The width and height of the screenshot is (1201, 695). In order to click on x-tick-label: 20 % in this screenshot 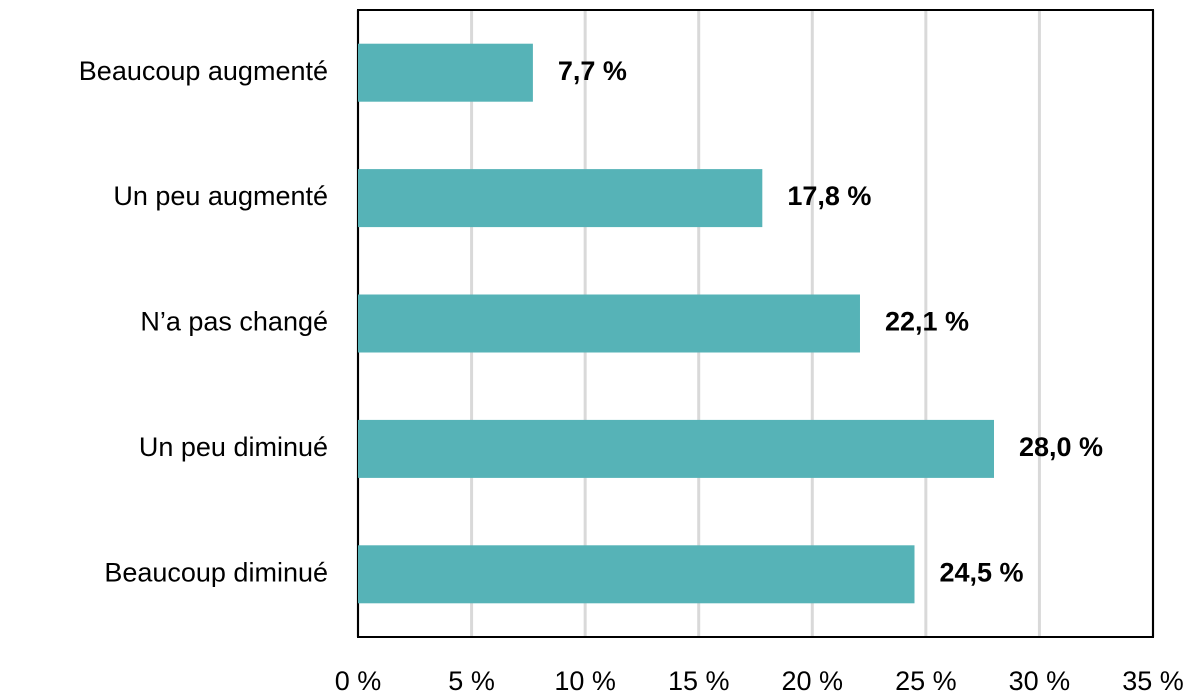, I will do `click(813, 680)`.